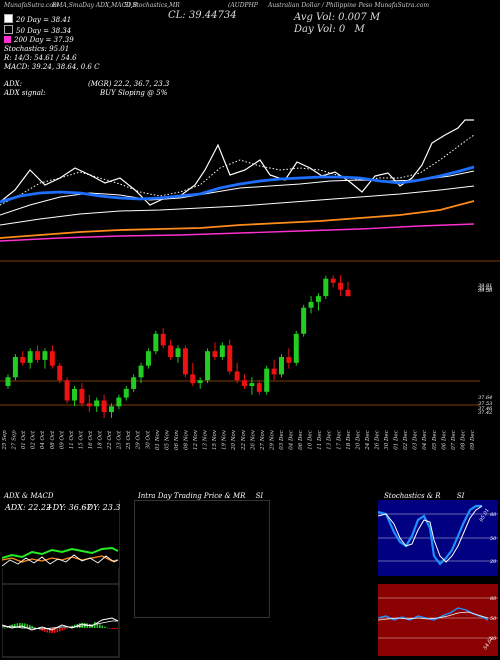  What do you see at coordinates (424, 496) in the screenshot?
I see `stoch-title: Stochastics & R SI` at bounding box center [424, 496].